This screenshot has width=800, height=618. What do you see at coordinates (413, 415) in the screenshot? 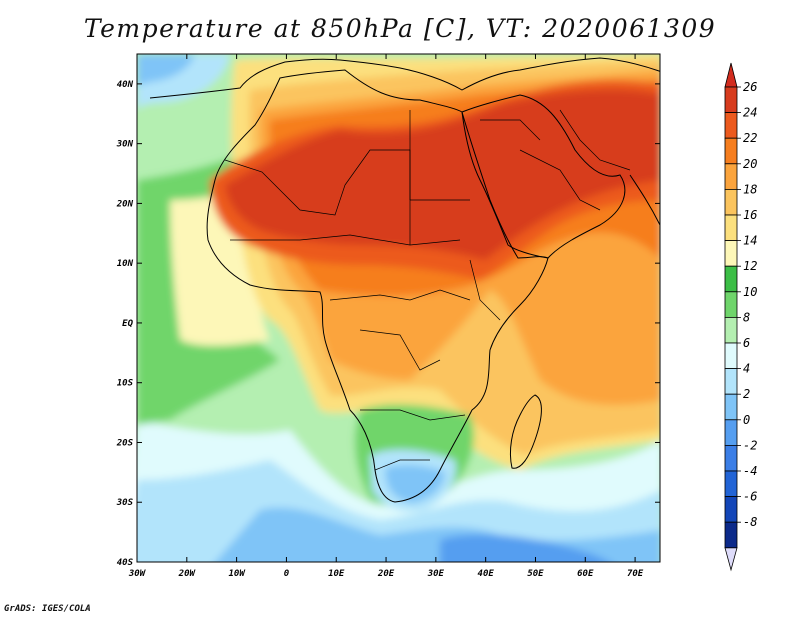
I see `border-southern-africa` at bounding box center [413, 415].